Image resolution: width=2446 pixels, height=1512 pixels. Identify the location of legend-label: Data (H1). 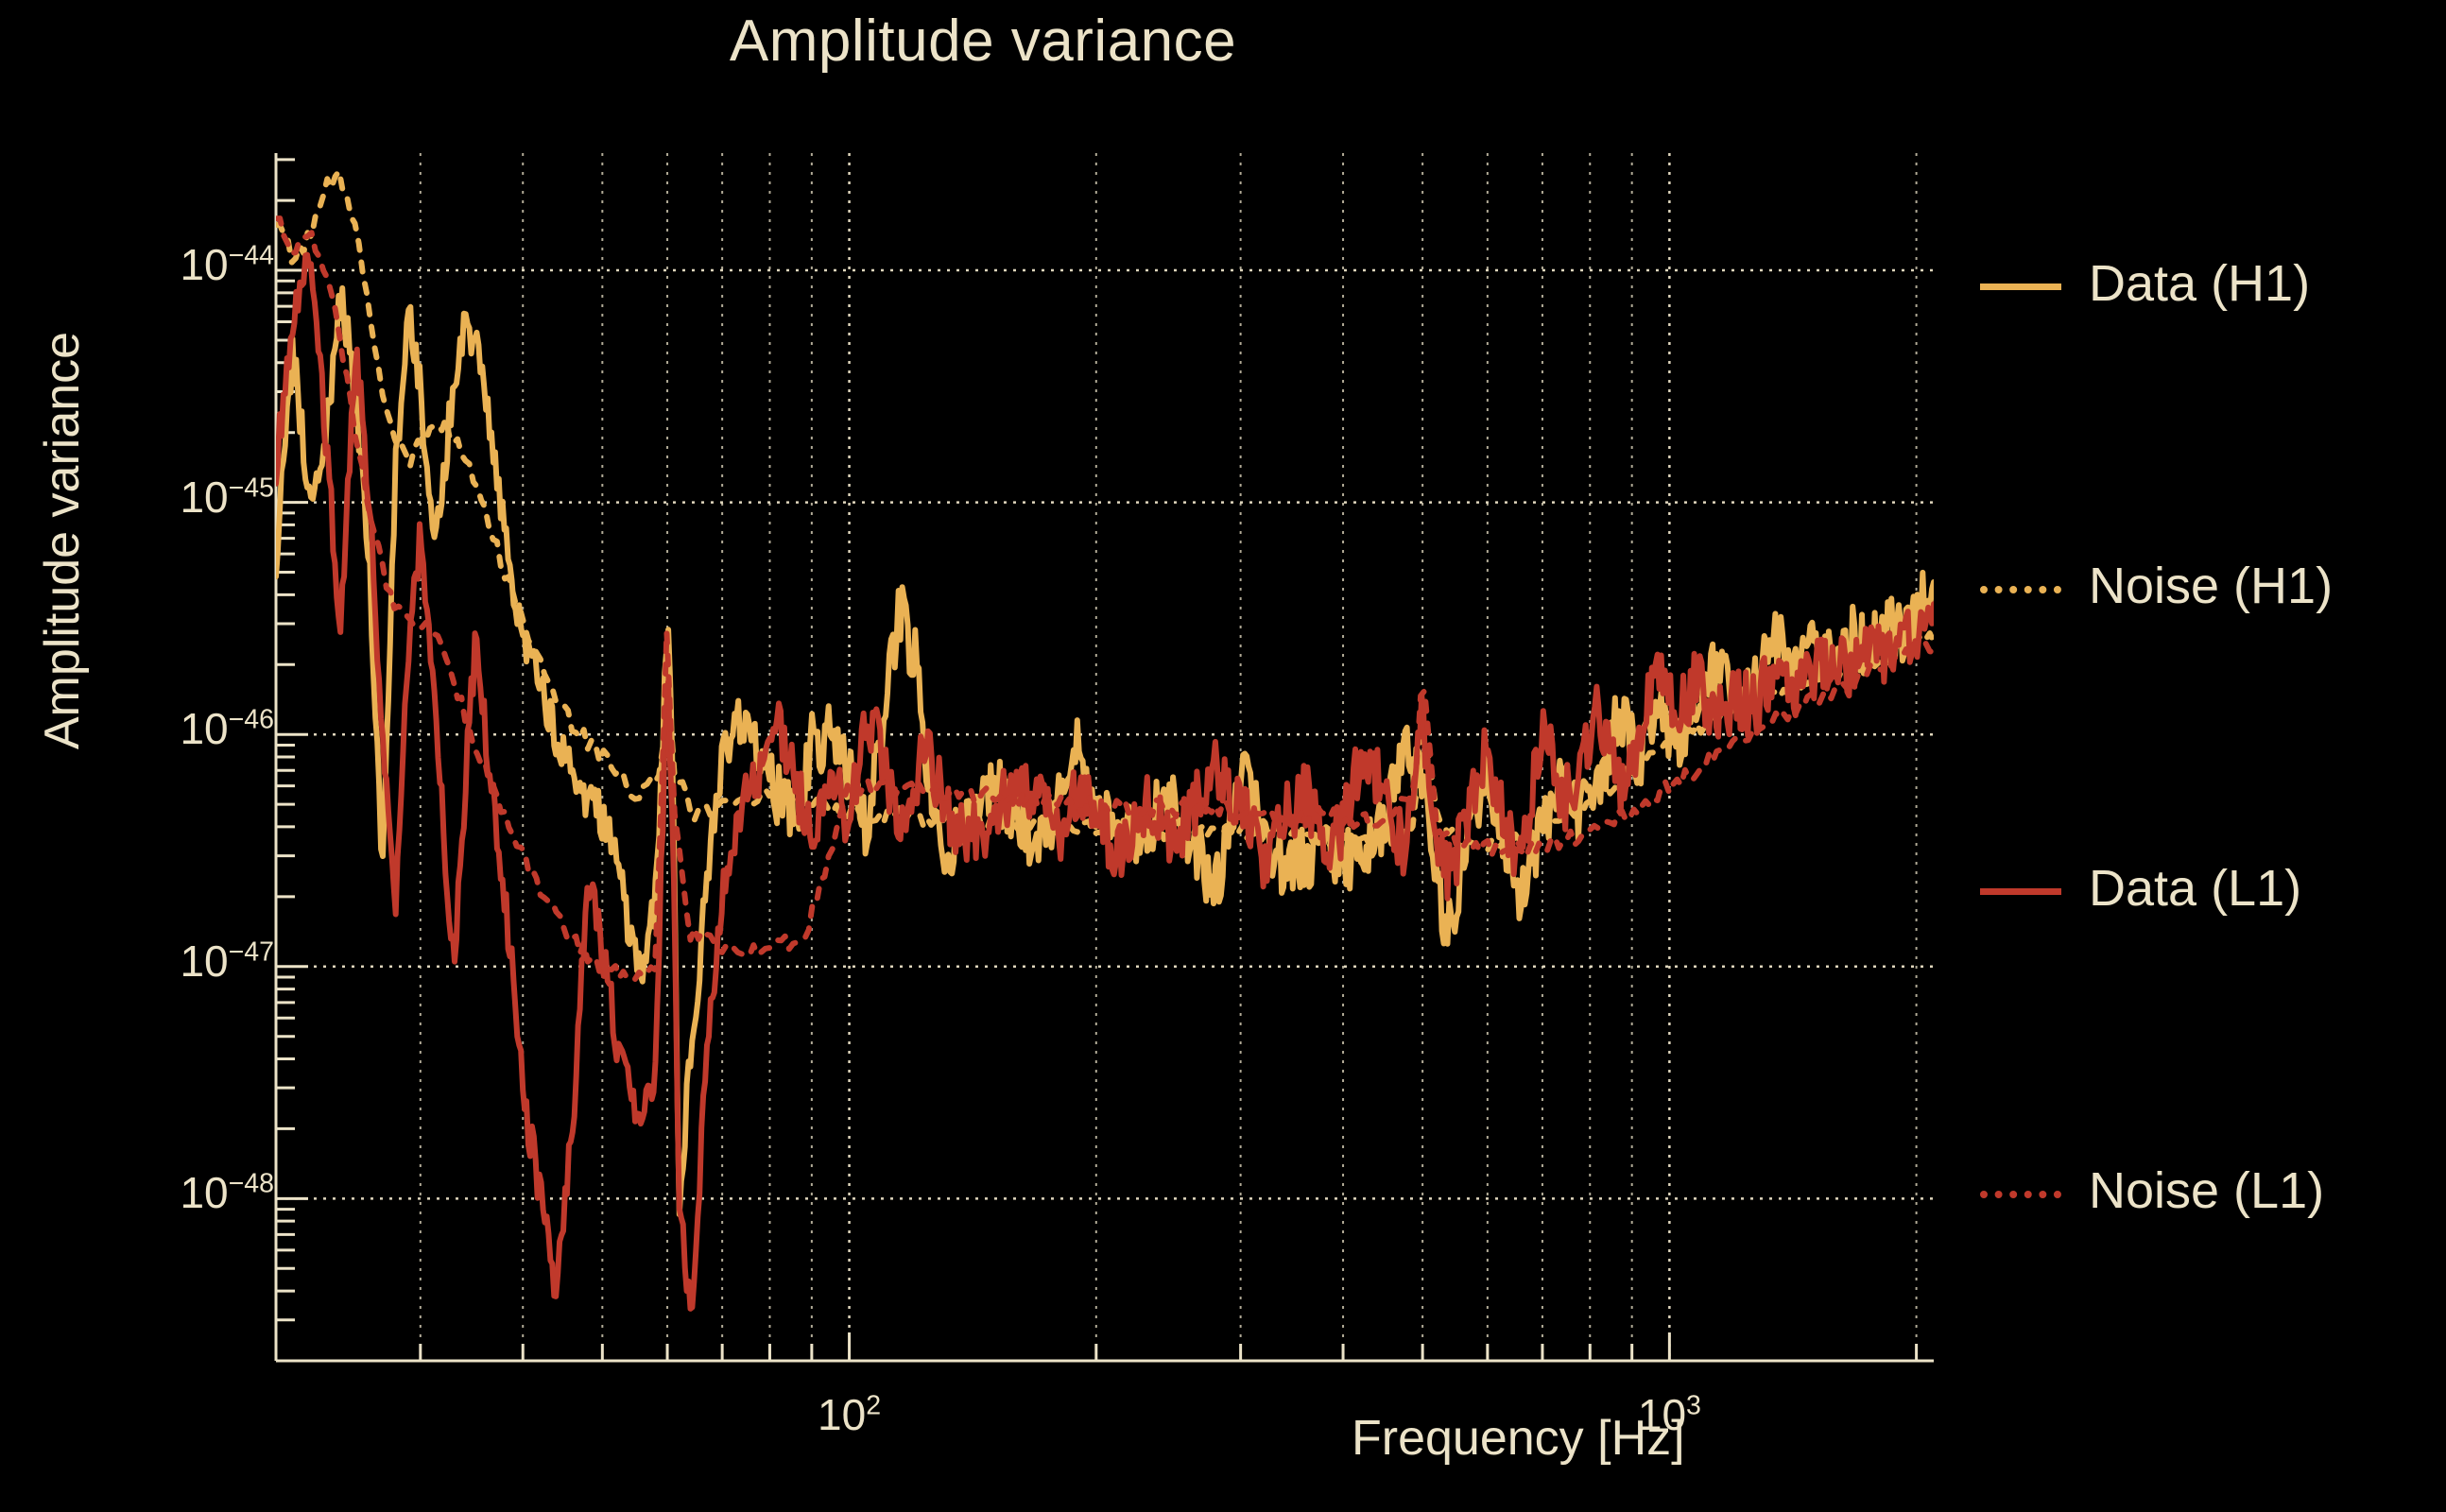
(2200, 283).